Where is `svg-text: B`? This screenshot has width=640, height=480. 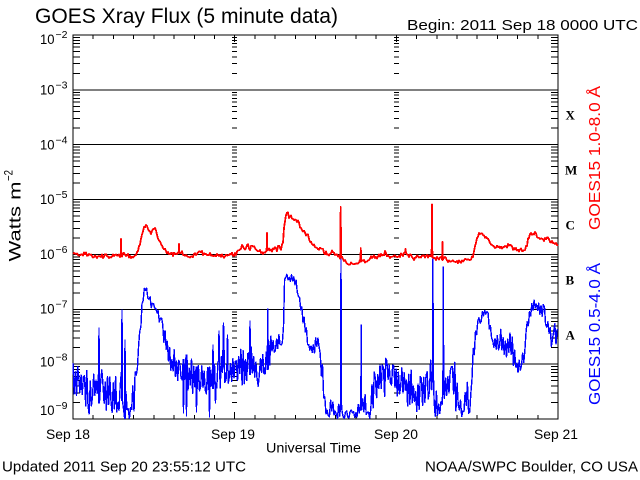 svg-text: B is located at coordinates (570, 280).